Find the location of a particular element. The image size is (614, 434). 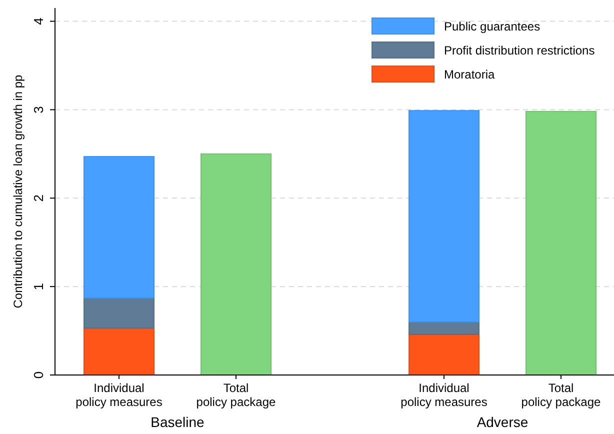

y-tick-label: 4 is located at coordinates (38, 21).